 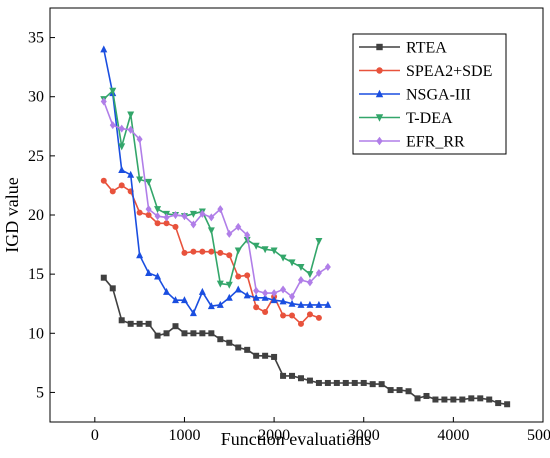 I want to click on x-tick-label: 2000, so click(x=274, y=435).